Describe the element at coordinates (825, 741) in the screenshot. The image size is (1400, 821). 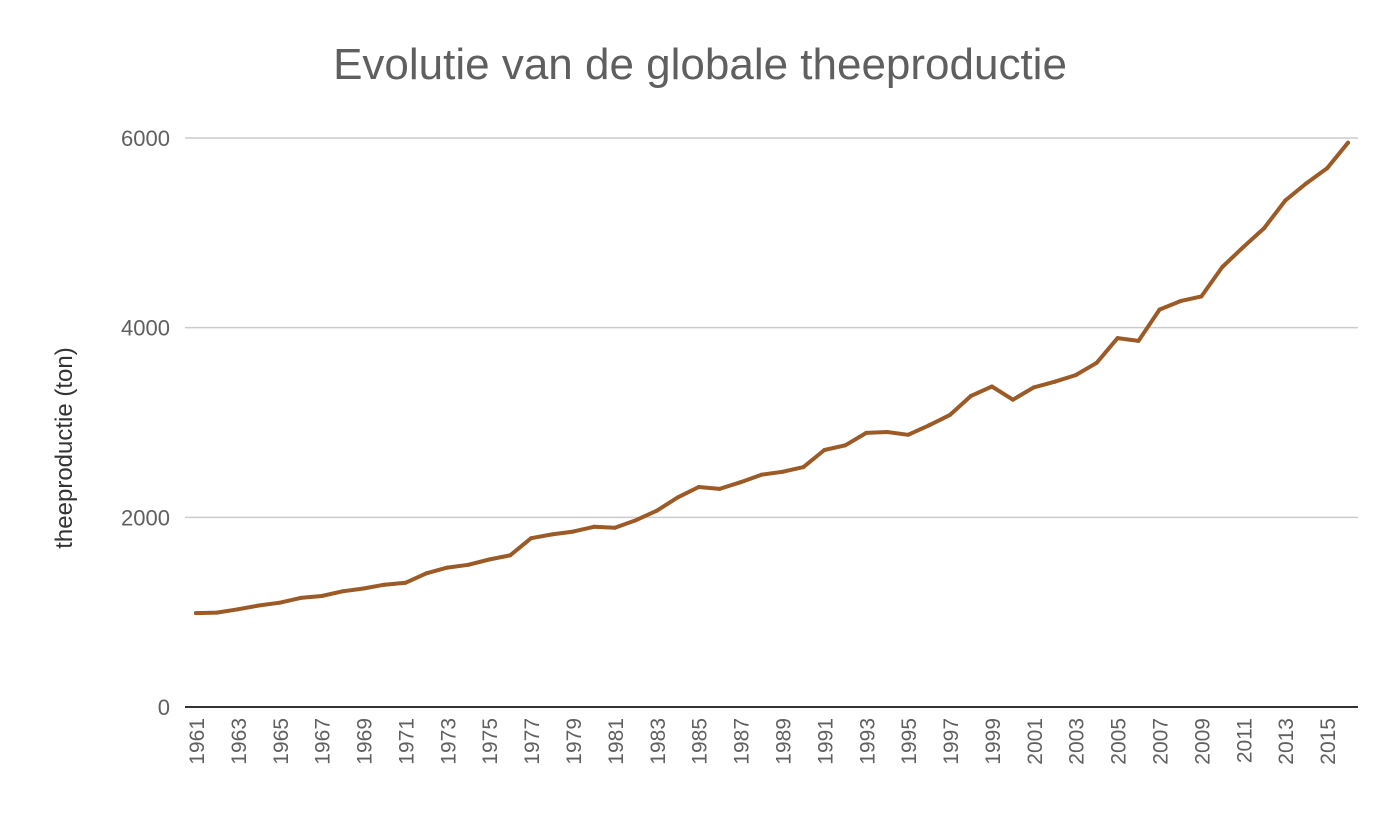
I see `x-tick-label: 1991` at that location.